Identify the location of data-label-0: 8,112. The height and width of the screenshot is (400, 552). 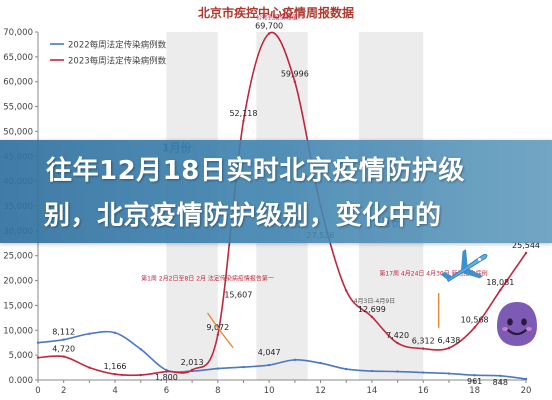
(63, 332).